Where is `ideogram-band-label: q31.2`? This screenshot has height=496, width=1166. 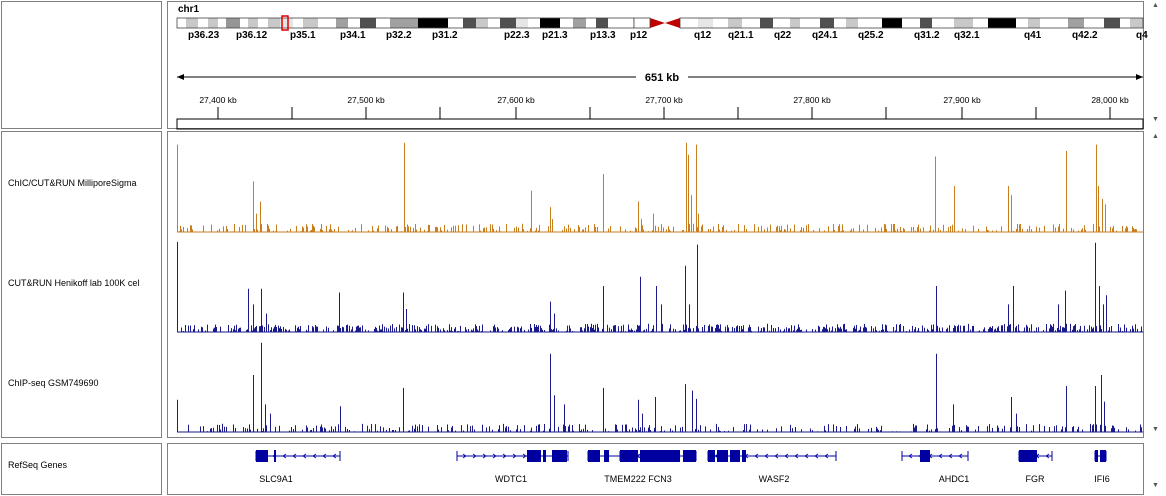 ideogram-band-label: q31.2 is located at coordinates (927, 35).